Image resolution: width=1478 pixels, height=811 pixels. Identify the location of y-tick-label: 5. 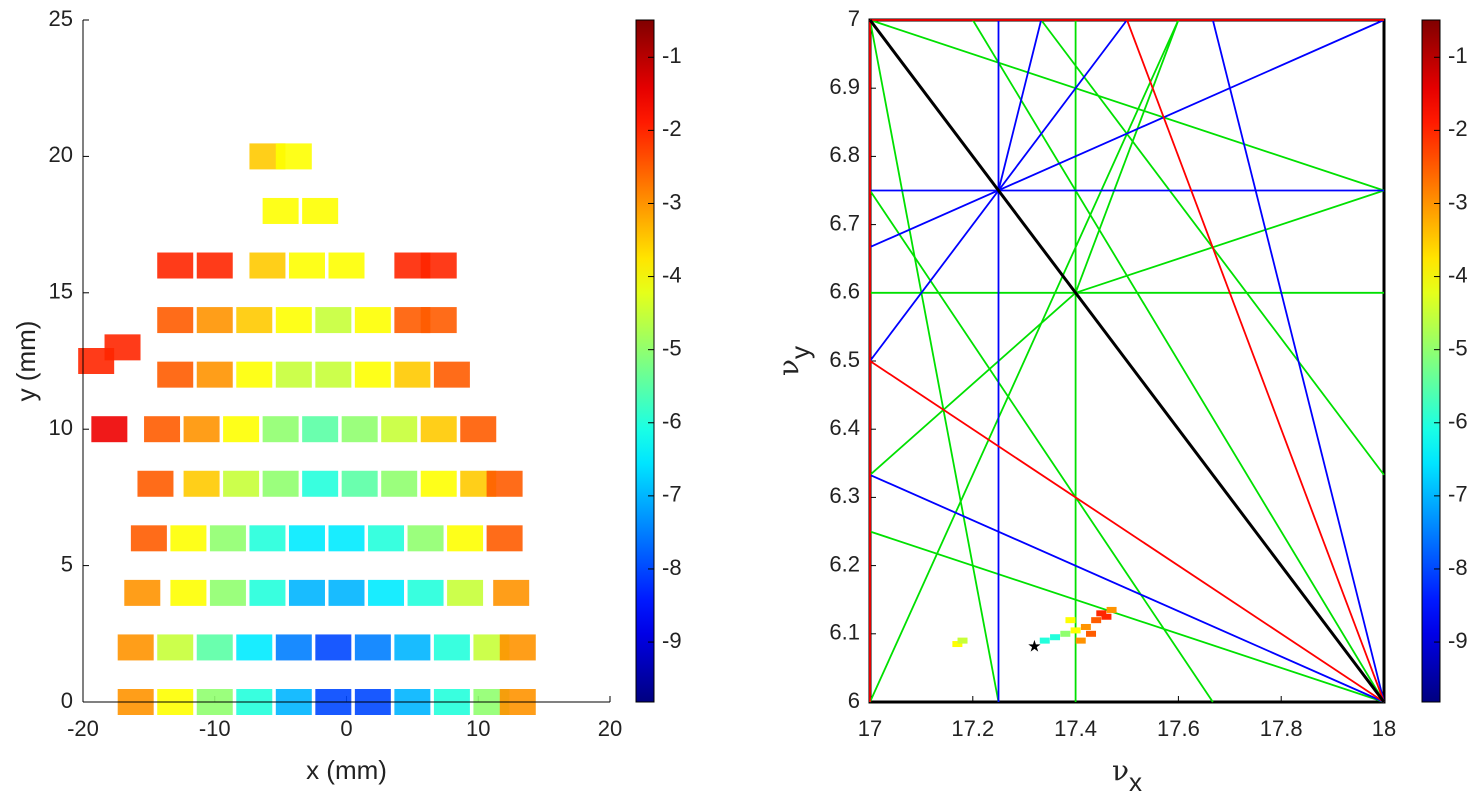
(67, 563).